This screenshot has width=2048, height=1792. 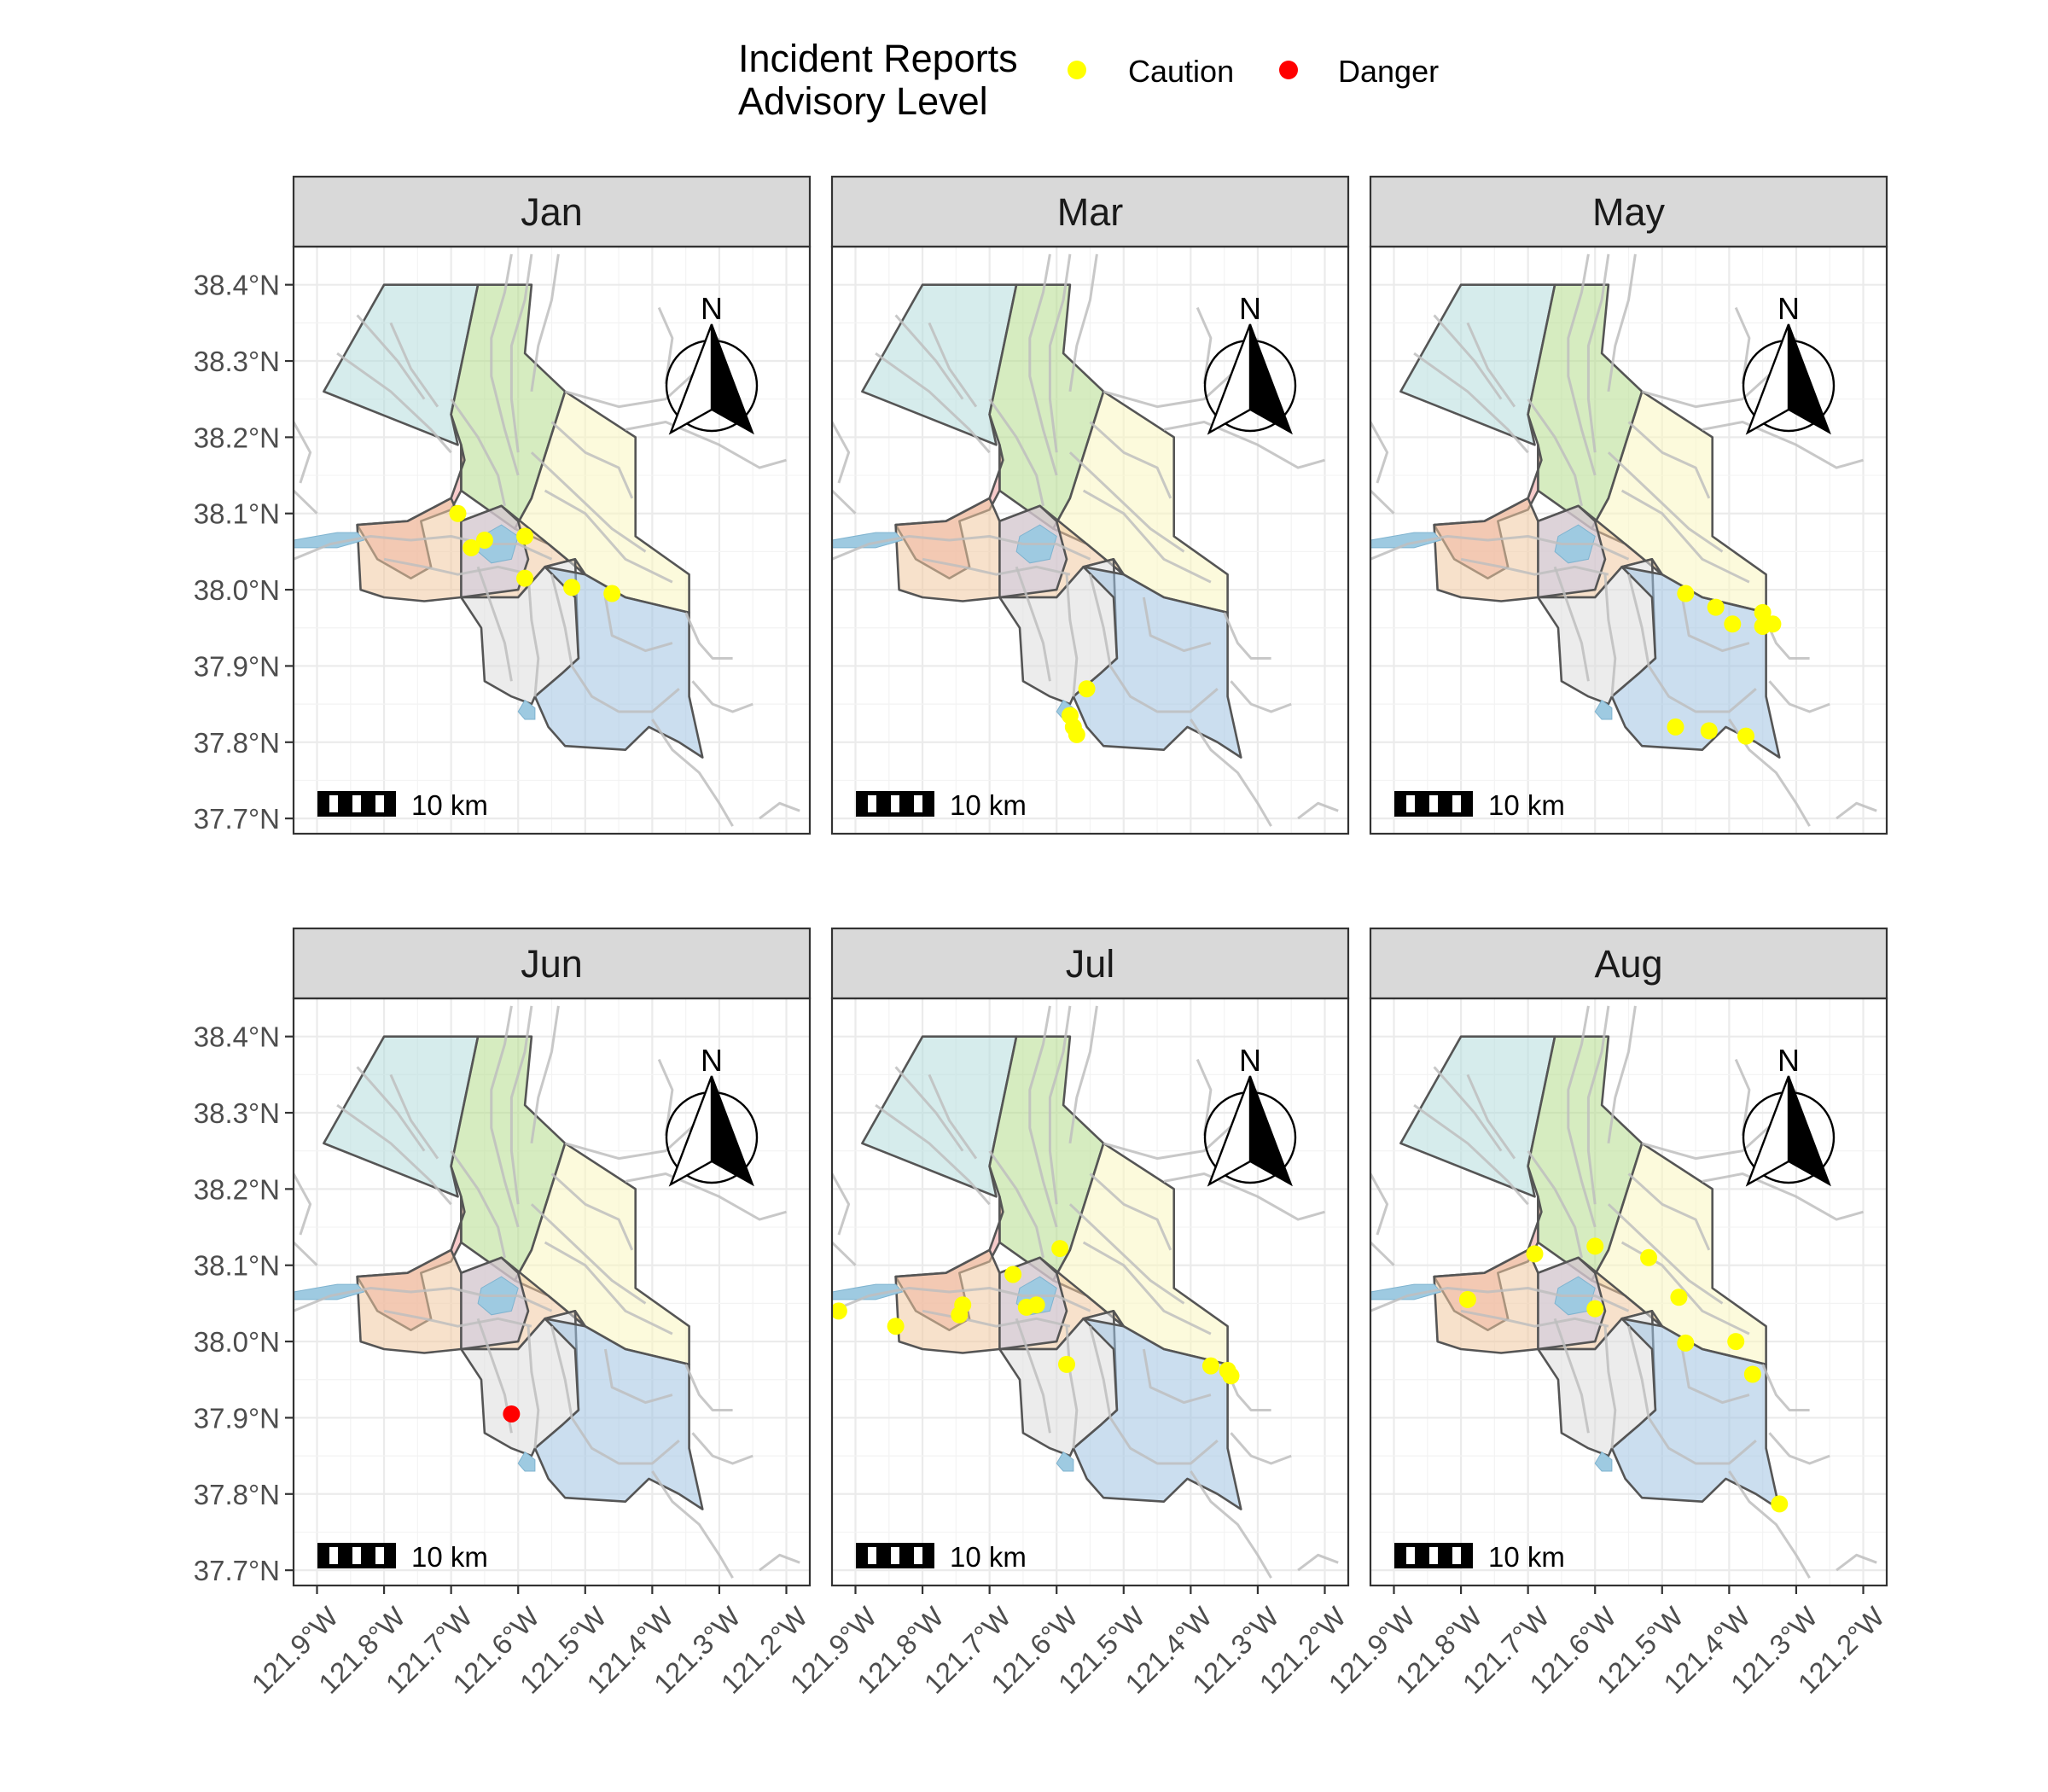 What do you see at coordinates (1090, 964) in the screenshot?
I see `facet-title: Jul` at bounding box center [1090, 964].